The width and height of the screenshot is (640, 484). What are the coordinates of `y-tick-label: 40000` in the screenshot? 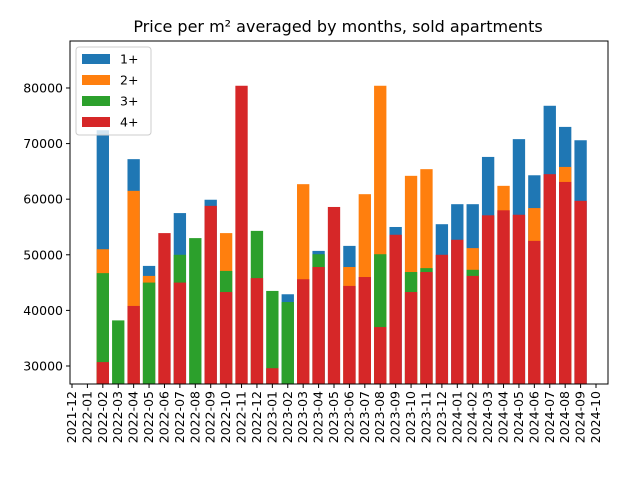 It's located at (43, 310).